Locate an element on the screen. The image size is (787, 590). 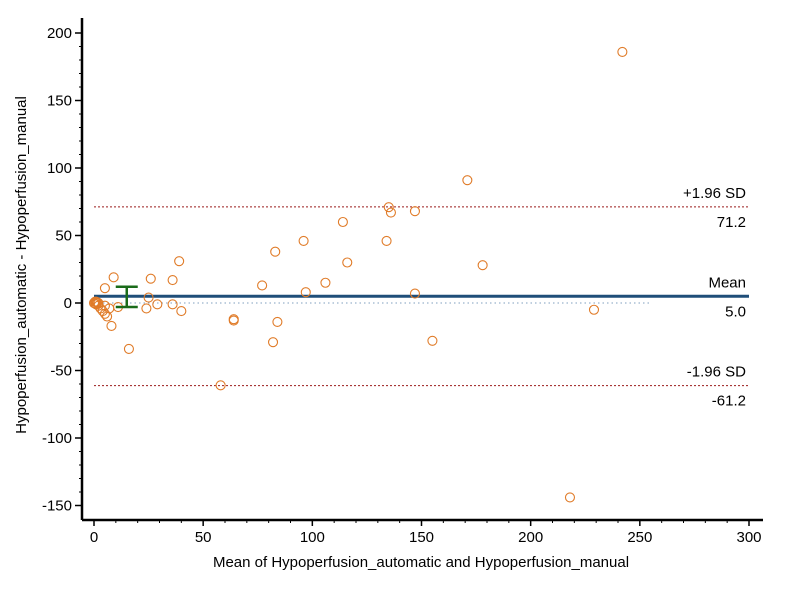
x-tick-label: 200 is located at coordinates (530, 537).